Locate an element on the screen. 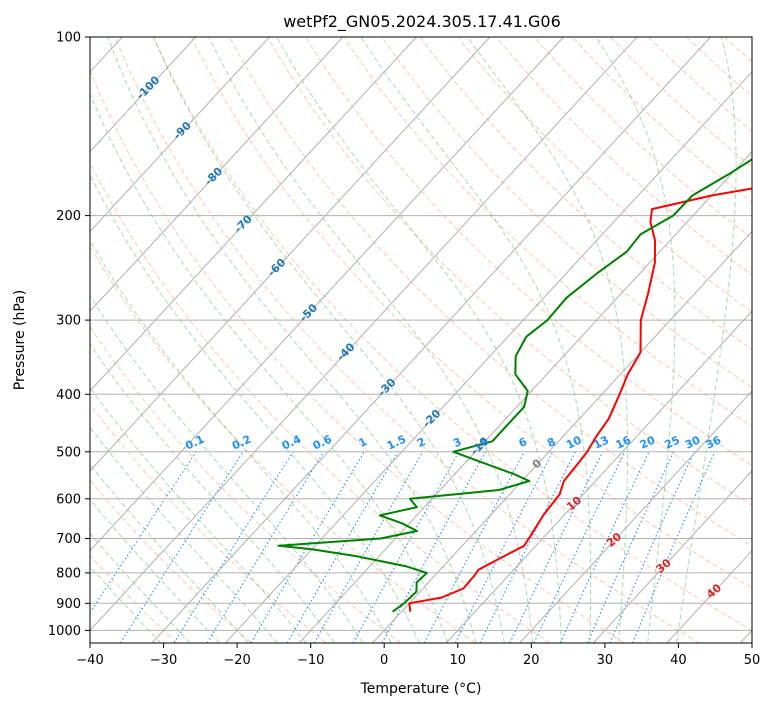  x-tick-label: −20 is located at coordinates (236, 660).